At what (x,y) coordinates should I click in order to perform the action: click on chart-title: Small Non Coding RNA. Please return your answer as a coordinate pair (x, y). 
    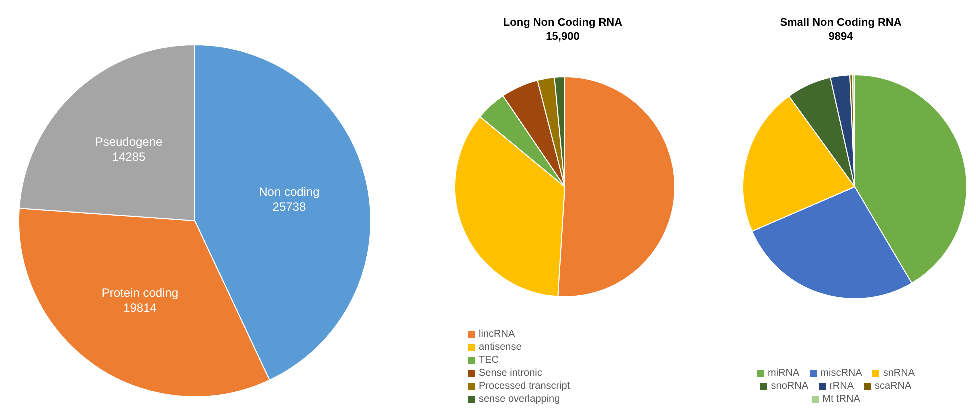
    Looking at the image, I should click on (841, 23).